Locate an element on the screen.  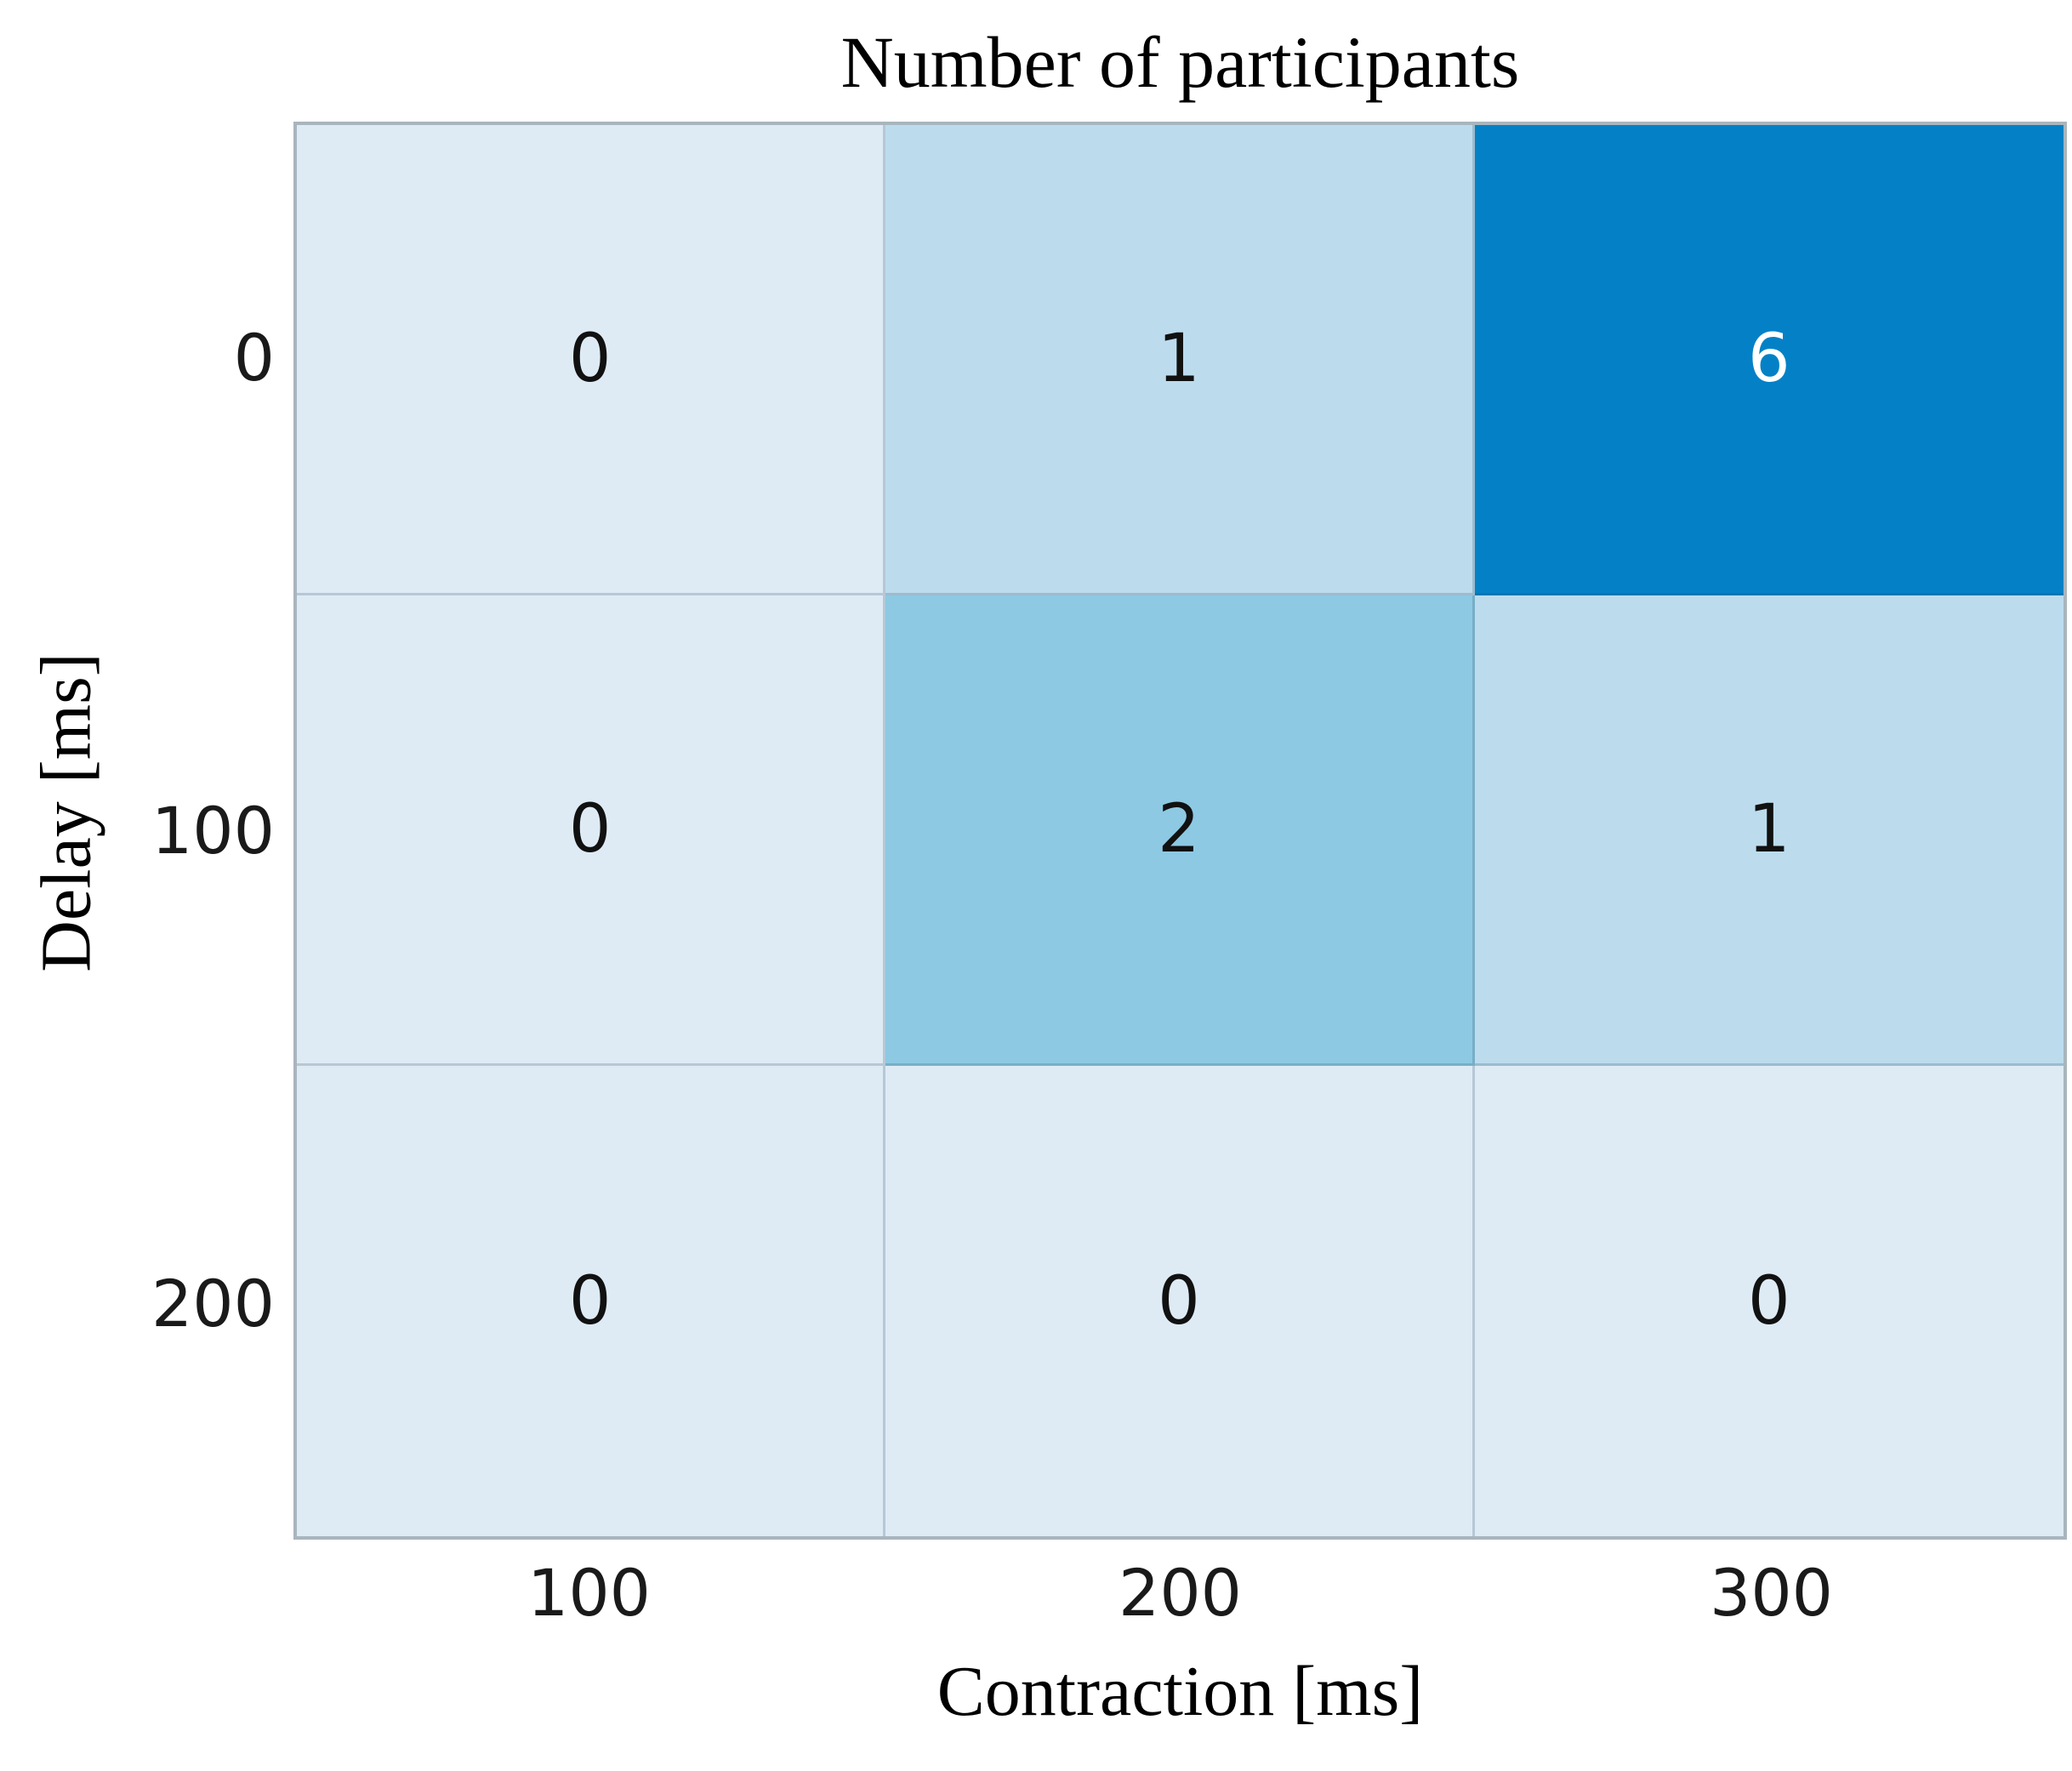
y-axis-ticks: 0 100 200 is located at coordinates (137, 831).